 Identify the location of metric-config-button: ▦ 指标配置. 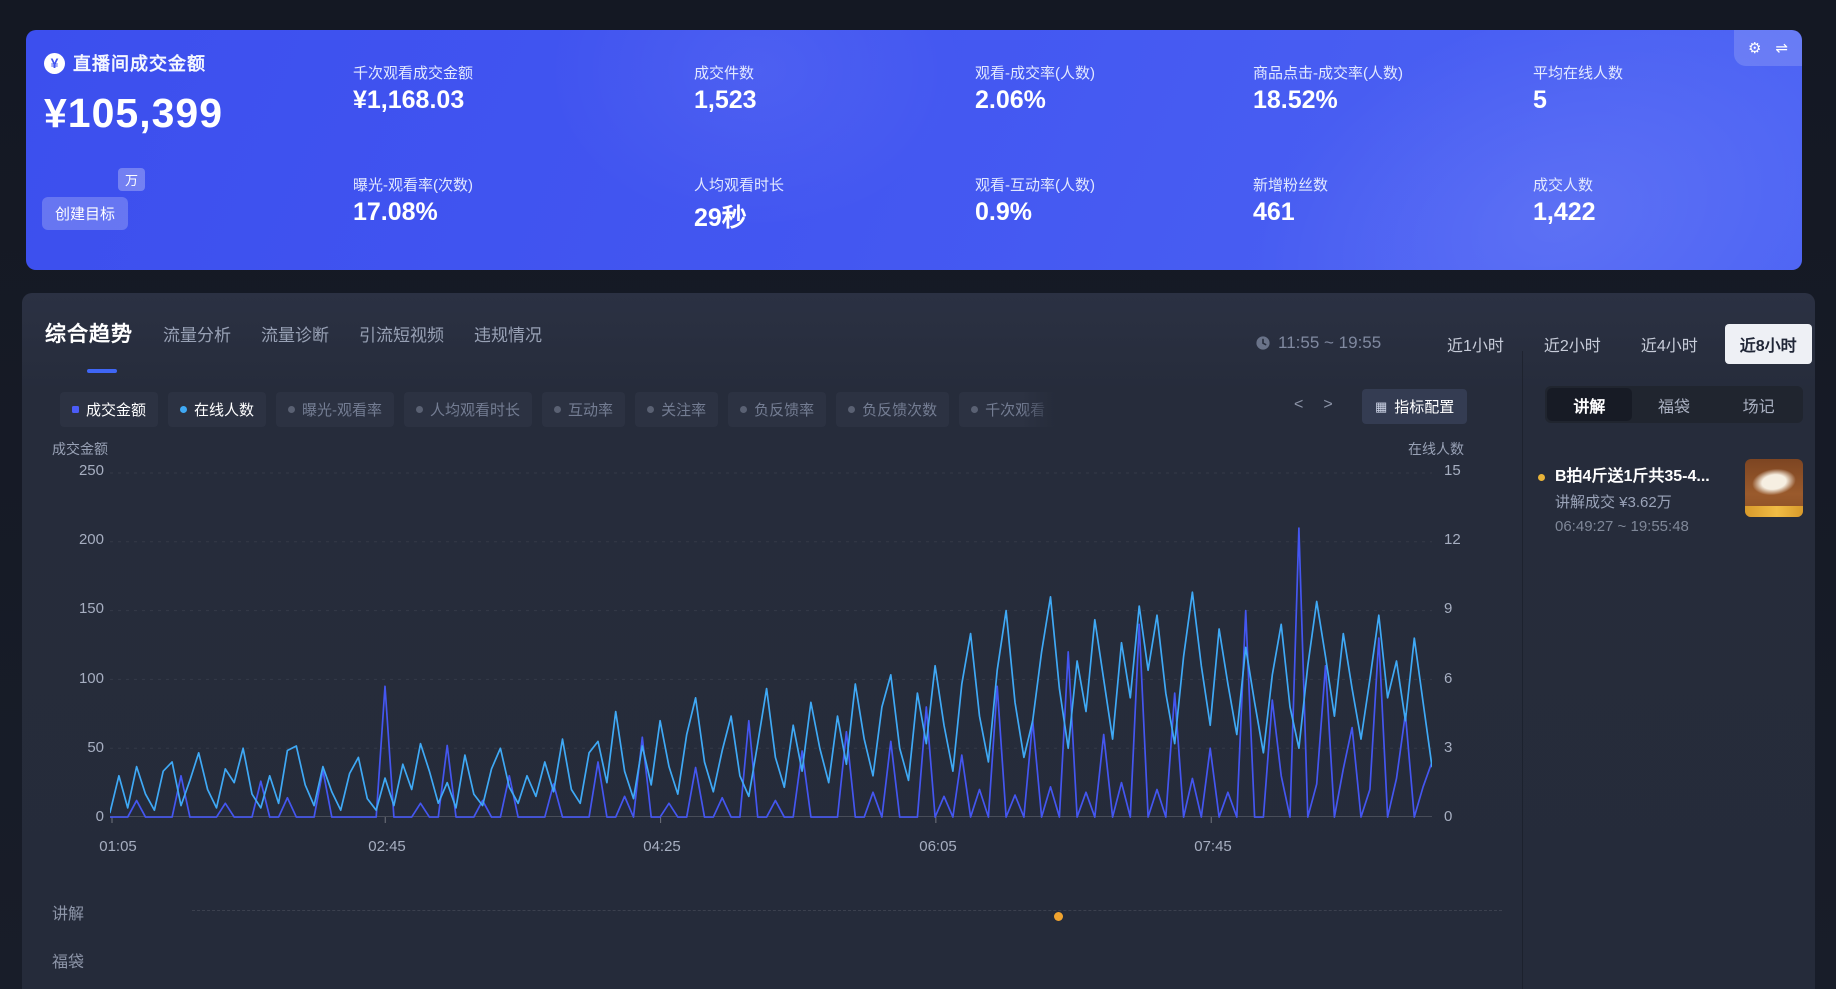
(1415, 406).